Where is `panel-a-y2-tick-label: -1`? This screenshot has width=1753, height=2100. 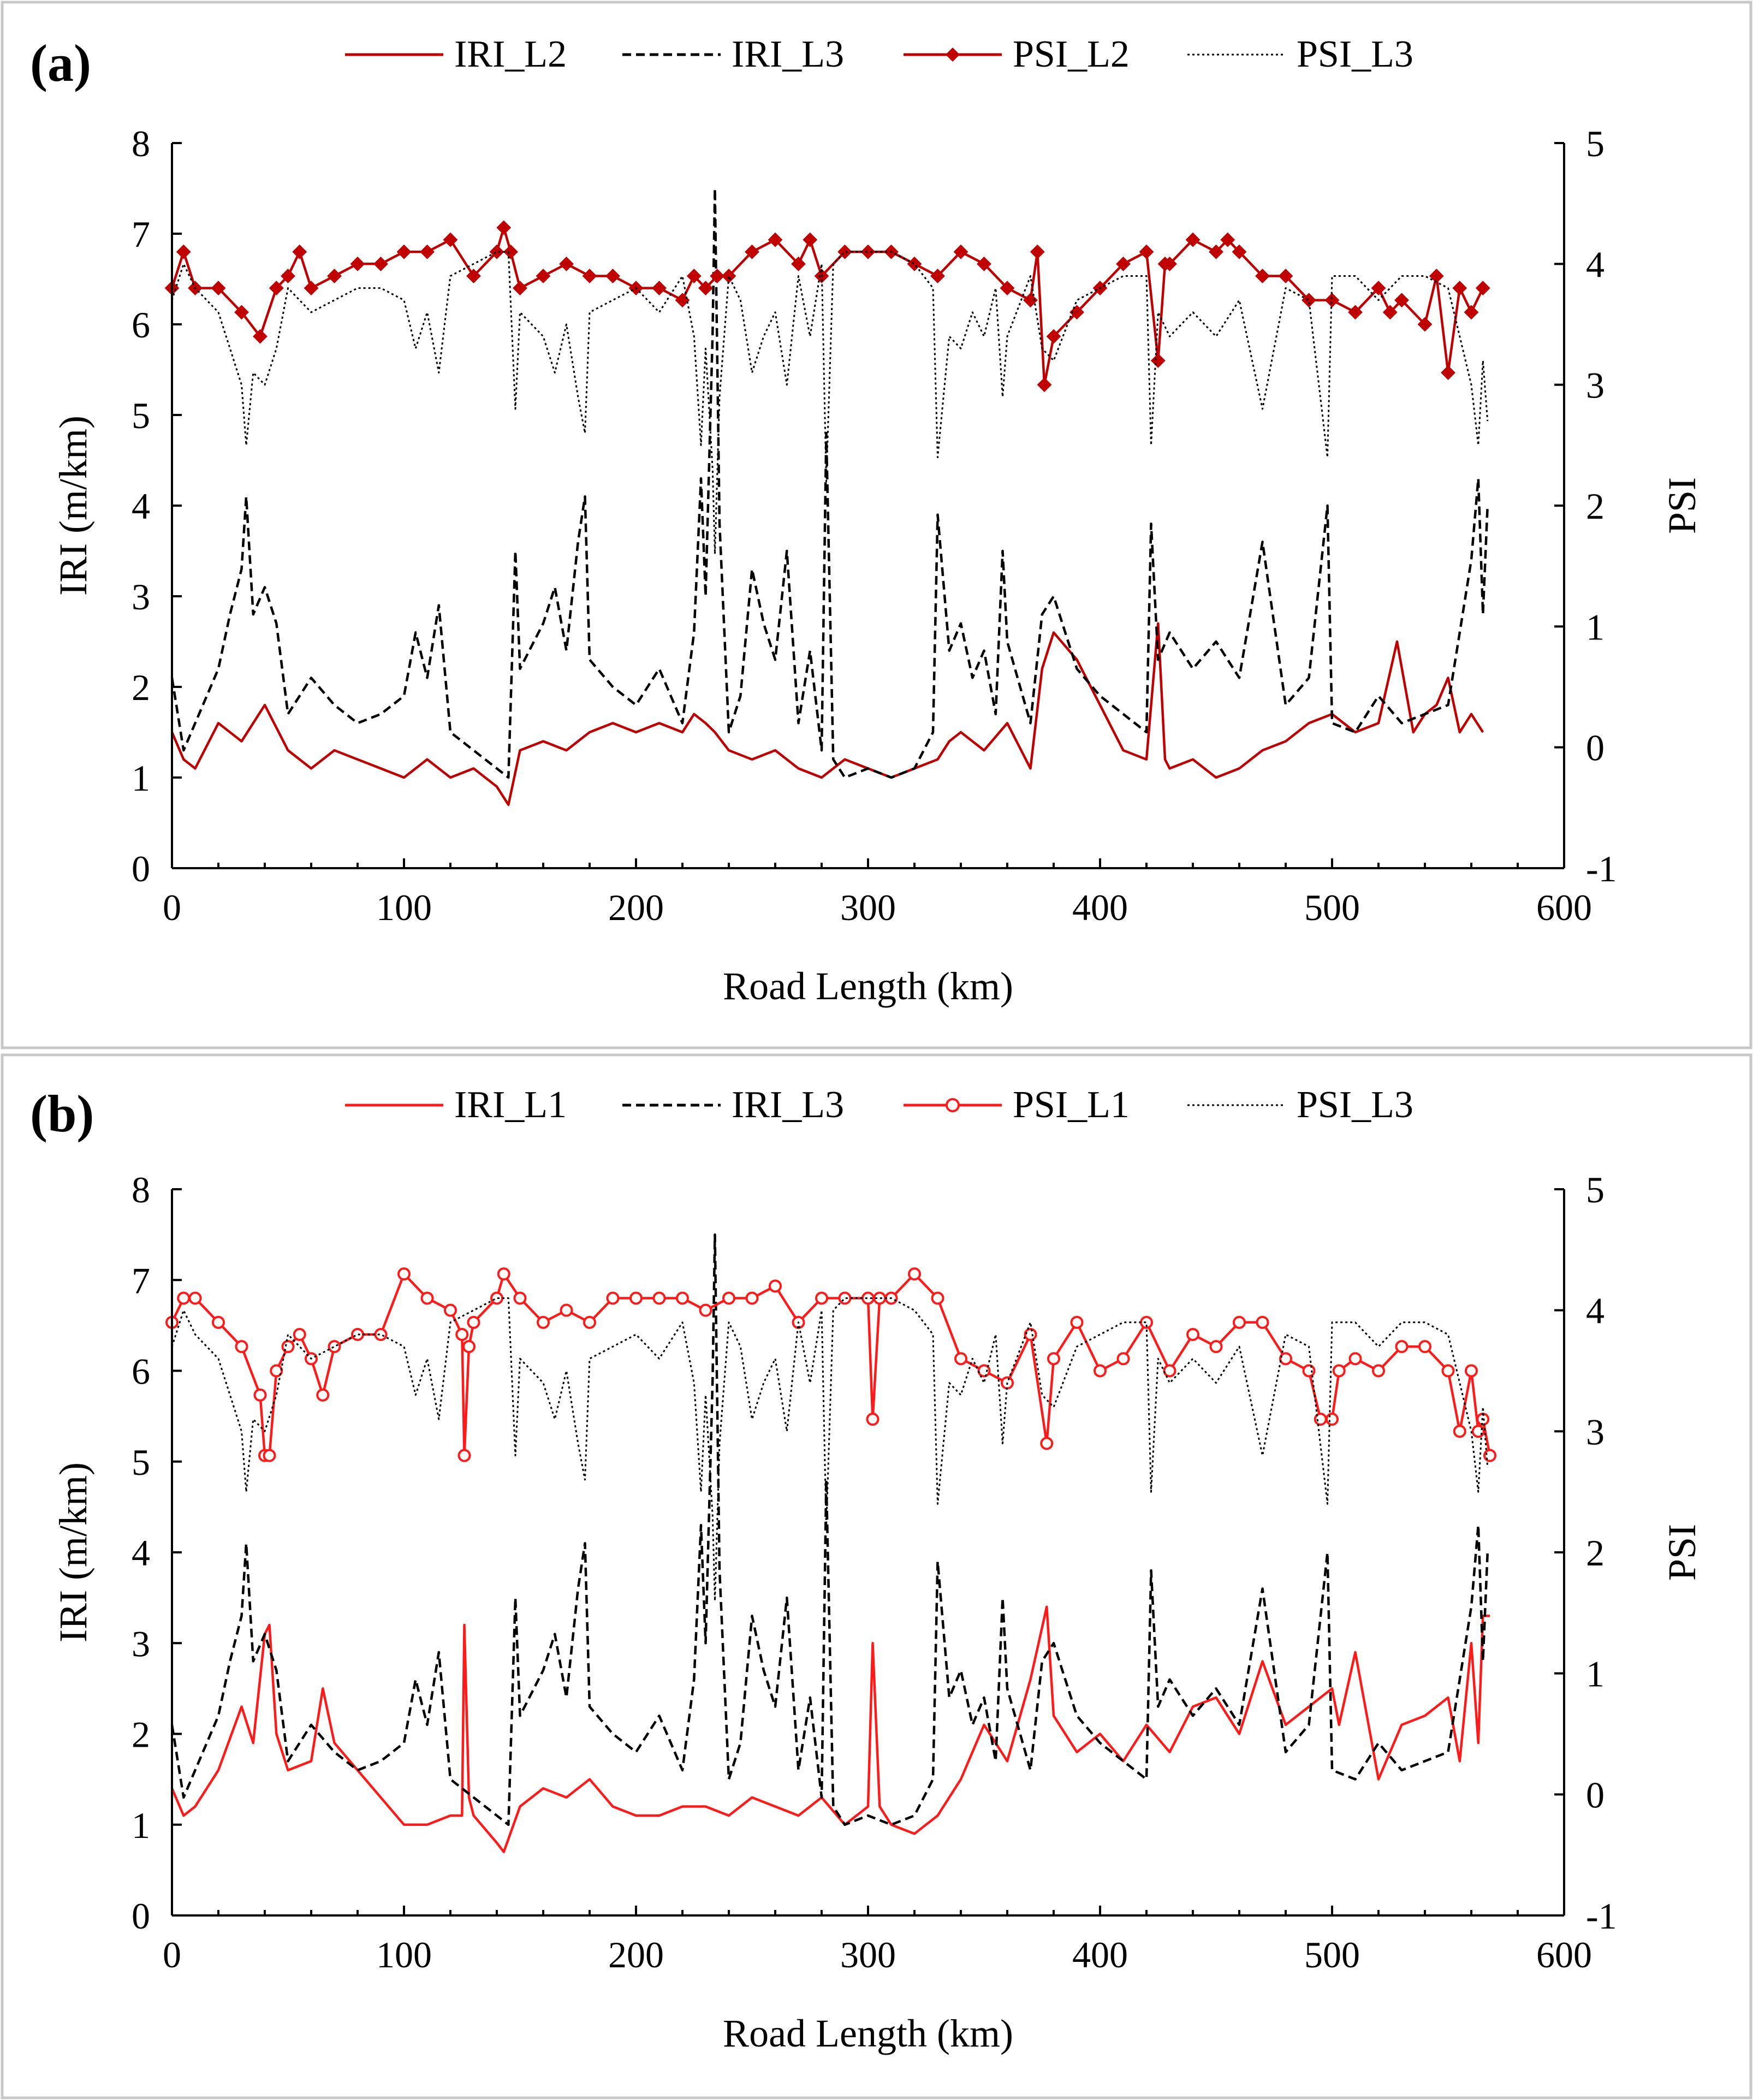 panel-a-y2-tick-label: -1 is located at coordinates (1602, 868).